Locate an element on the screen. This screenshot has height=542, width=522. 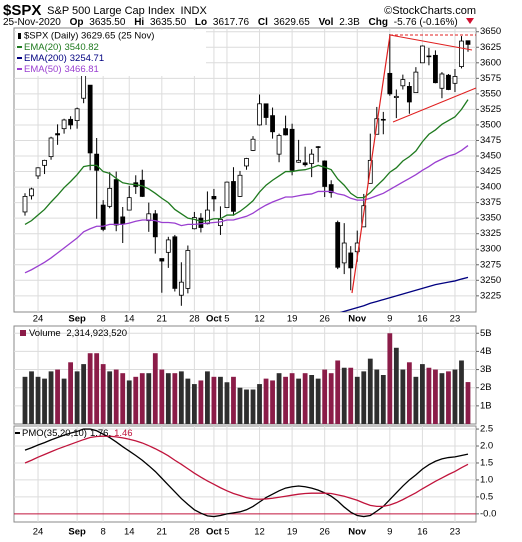
y-tick-label: 3500 is located at coordinates (490, 124).